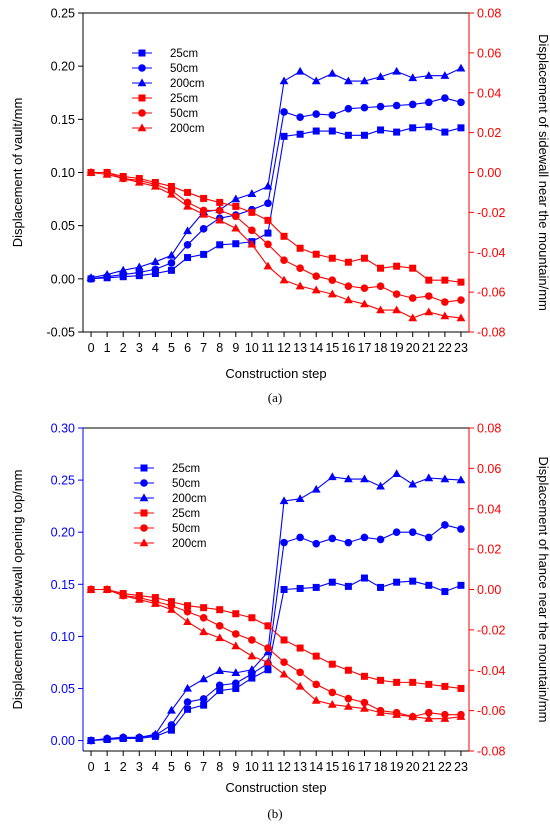 This screenshot has height=831, width=550. Describe the element at coordinates (413, 348) in the screenshot. I see `x-tick-label: 20` at that location.